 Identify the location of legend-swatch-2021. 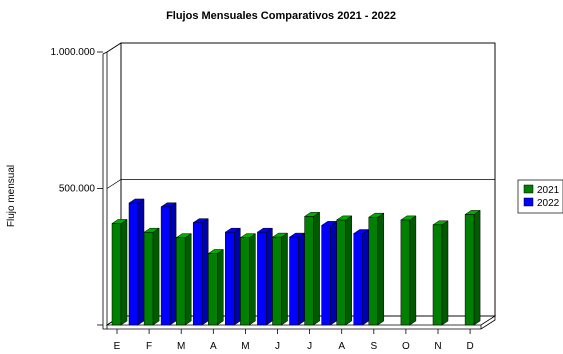
(528, 189).